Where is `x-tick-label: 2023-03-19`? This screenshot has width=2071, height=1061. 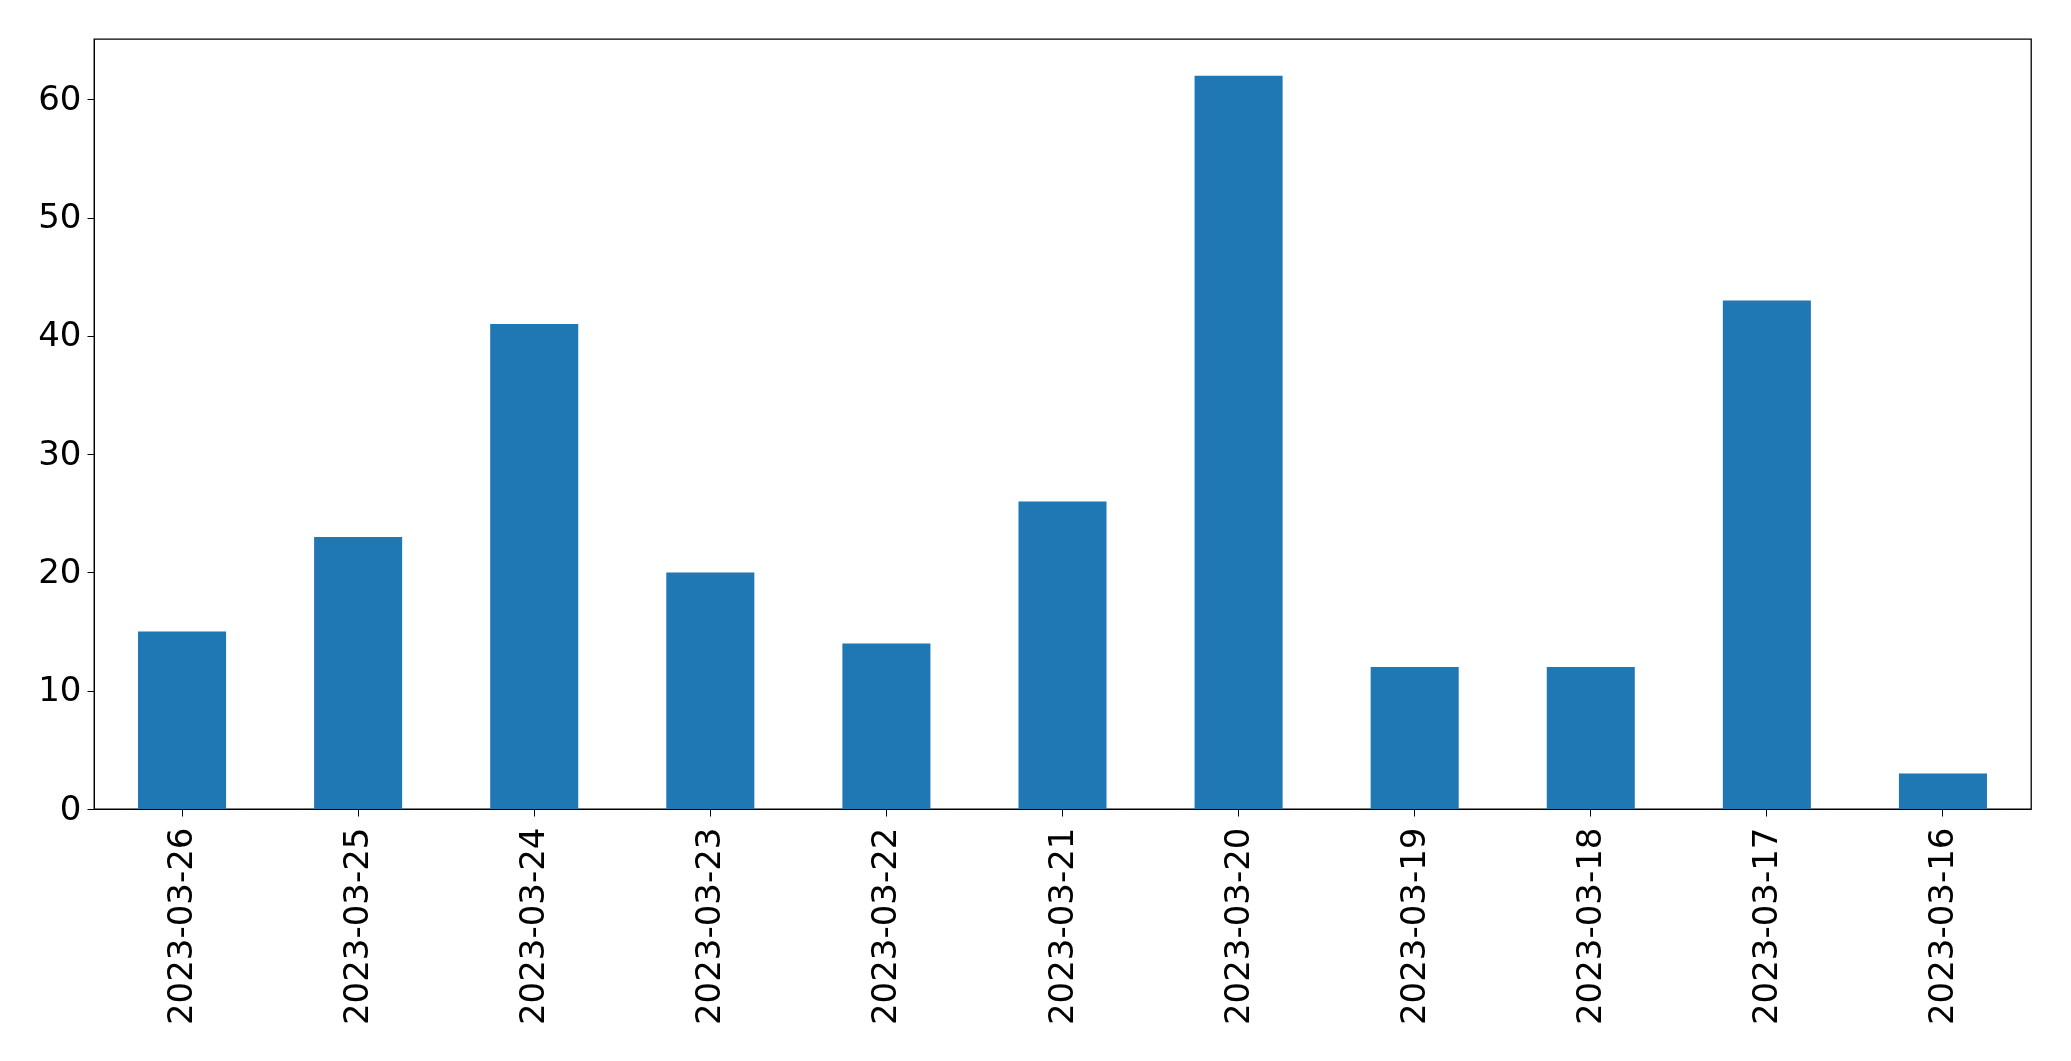
x-tick-label: 2023-03-19 is located at coordinates (1412, 926).